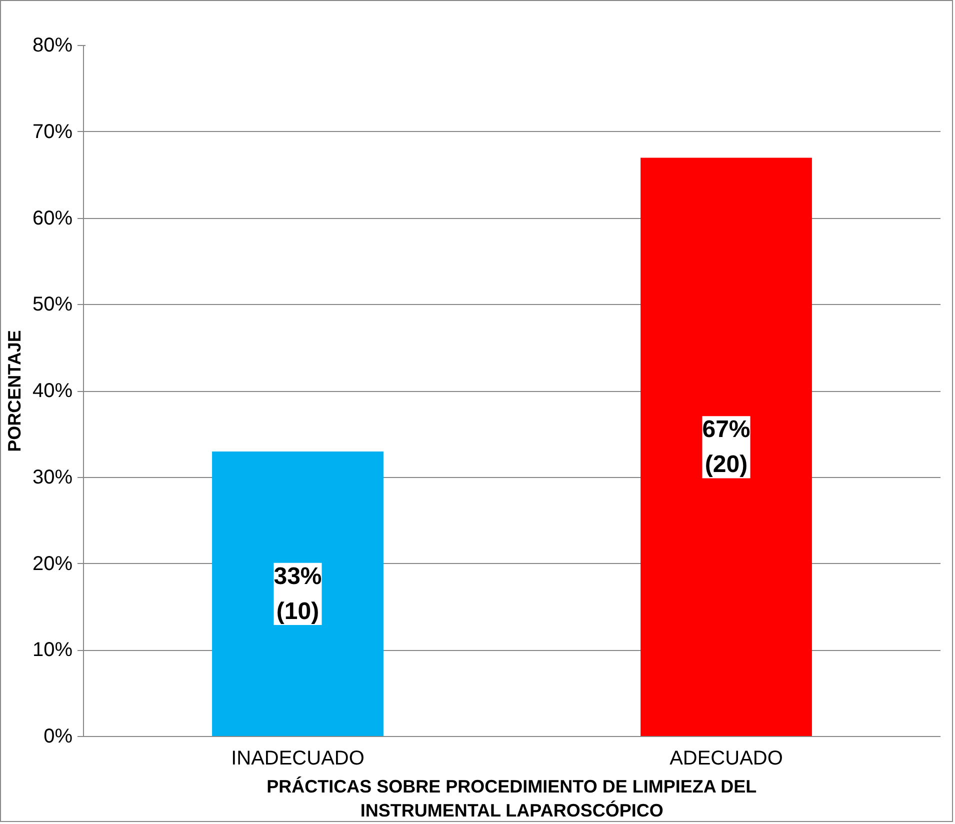 The width and height of the screenshot is (955, 824). What do you see at coordinates (52, 391) in the screenshot?
I see `y-tick-label: 40%` at bounding box center [52, 391].